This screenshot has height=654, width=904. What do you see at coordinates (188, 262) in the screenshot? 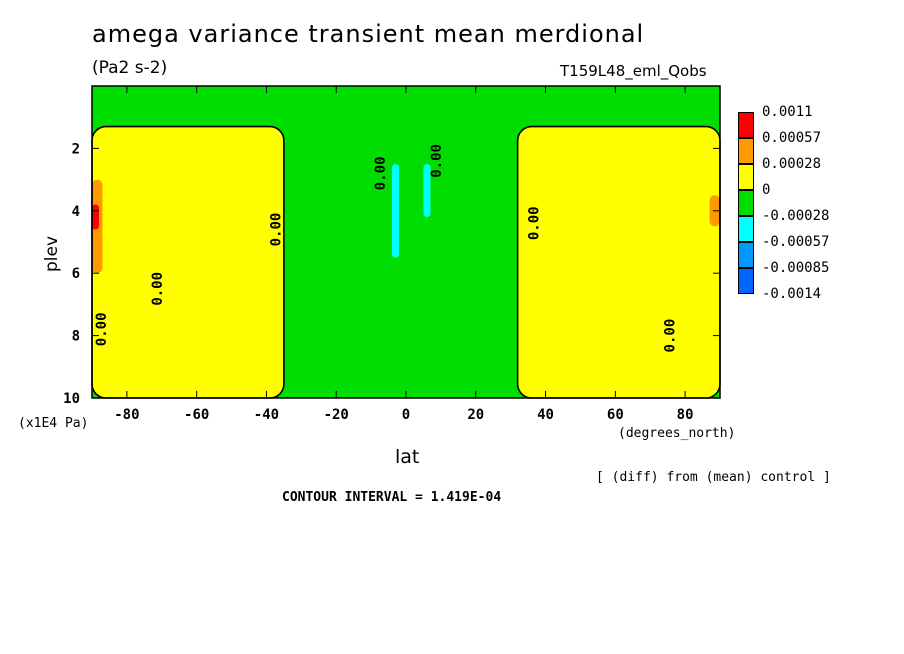
I see `fill-sh-positive` at bounding box center [188, 262].